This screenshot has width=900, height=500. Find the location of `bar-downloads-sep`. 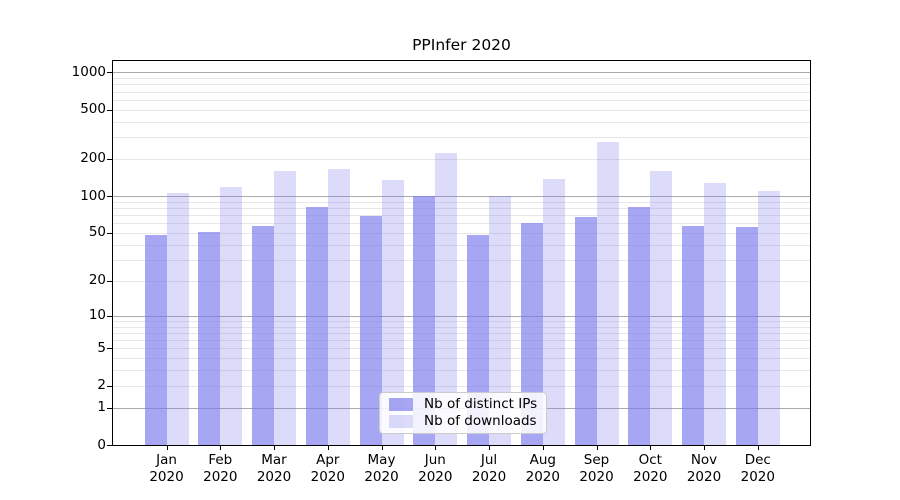

bar-downloads-sep is located at coordinates (607, 293).